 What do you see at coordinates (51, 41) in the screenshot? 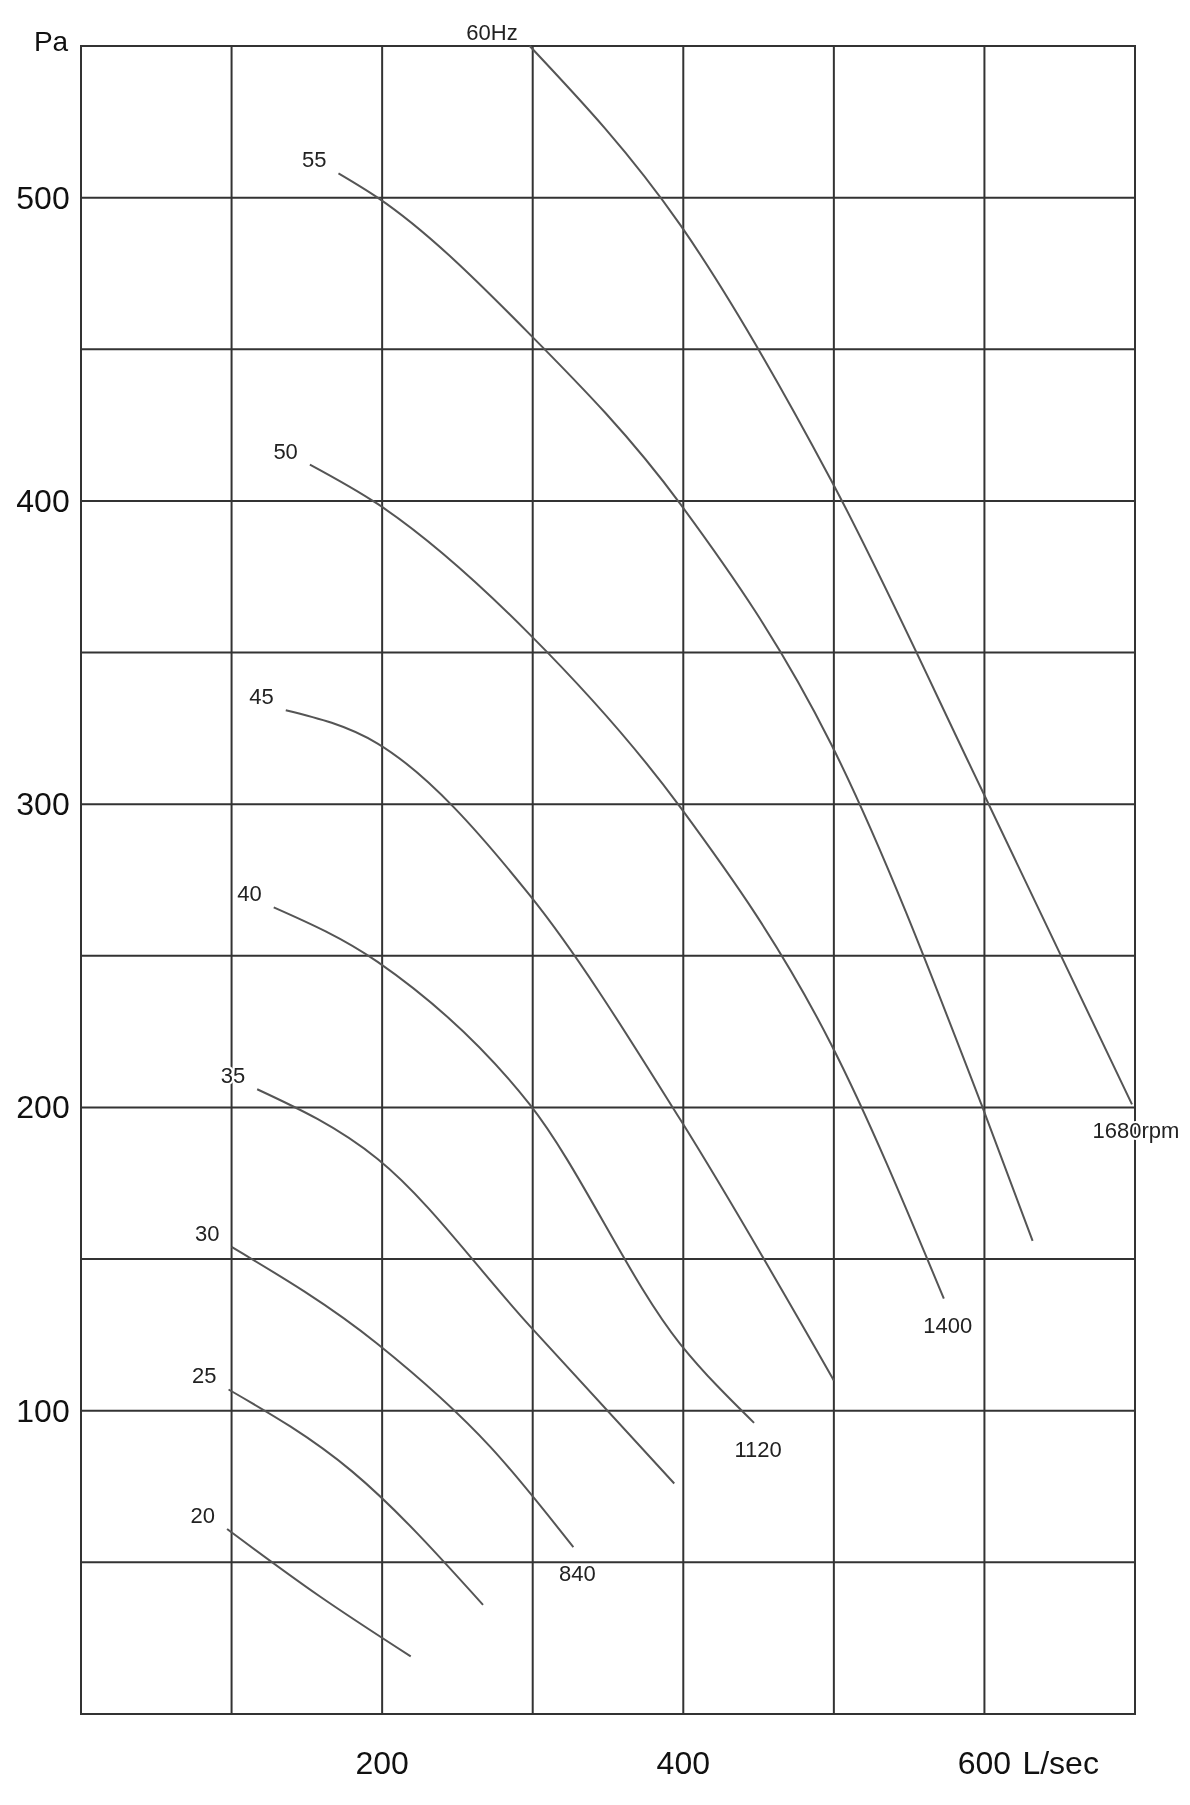
I see `y-axis-title: Pa` at bounding box center [51, 41].